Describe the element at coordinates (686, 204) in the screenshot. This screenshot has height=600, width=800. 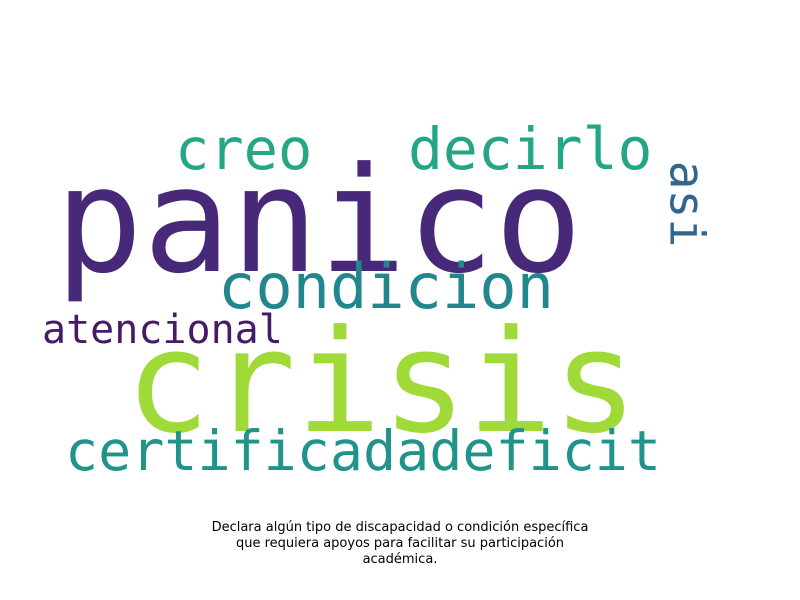
I see `word-asi: asi` at that location.